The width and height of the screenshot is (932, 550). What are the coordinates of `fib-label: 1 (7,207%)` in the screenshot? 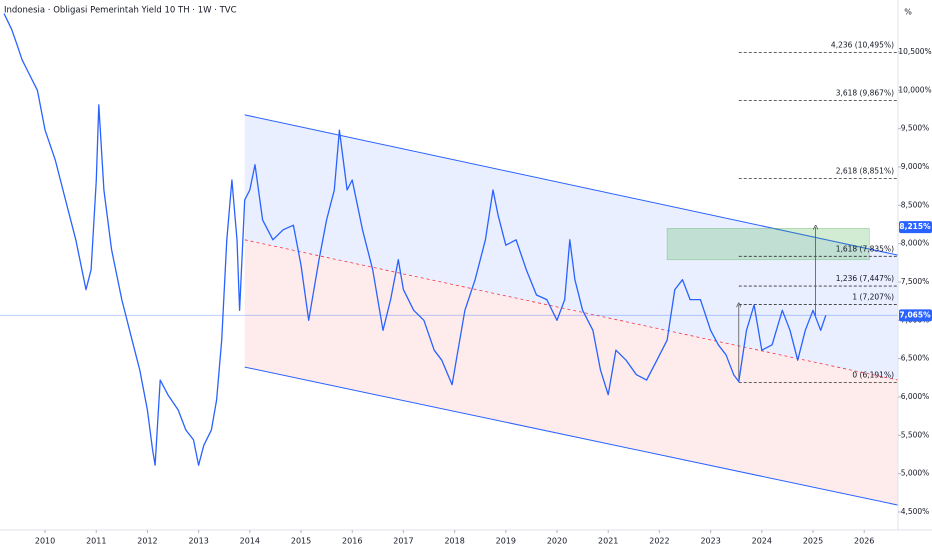 It's located at (873, 296).